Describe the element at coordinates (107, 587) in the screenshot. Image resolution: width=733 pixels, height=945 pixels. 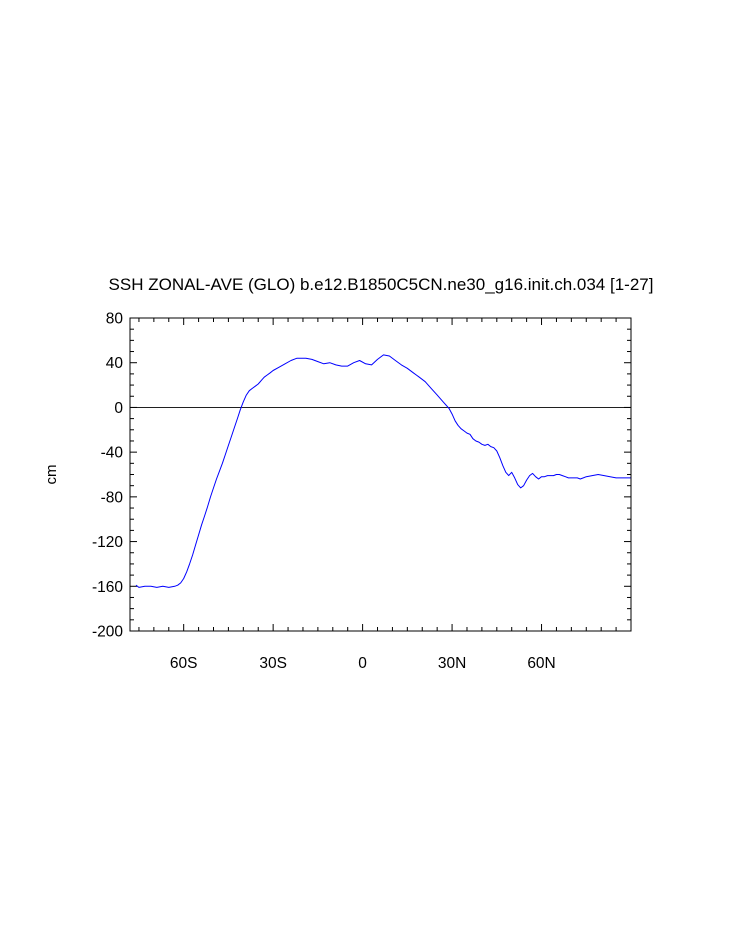
I see `y-tick-label: -160` at that location.